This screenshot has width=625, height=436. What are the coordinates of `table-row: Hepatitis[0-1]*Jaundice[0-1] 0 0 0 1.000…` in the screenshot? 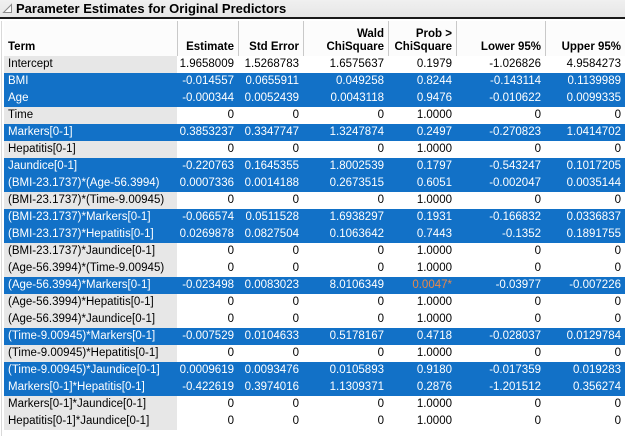 It's located at (314, 421).